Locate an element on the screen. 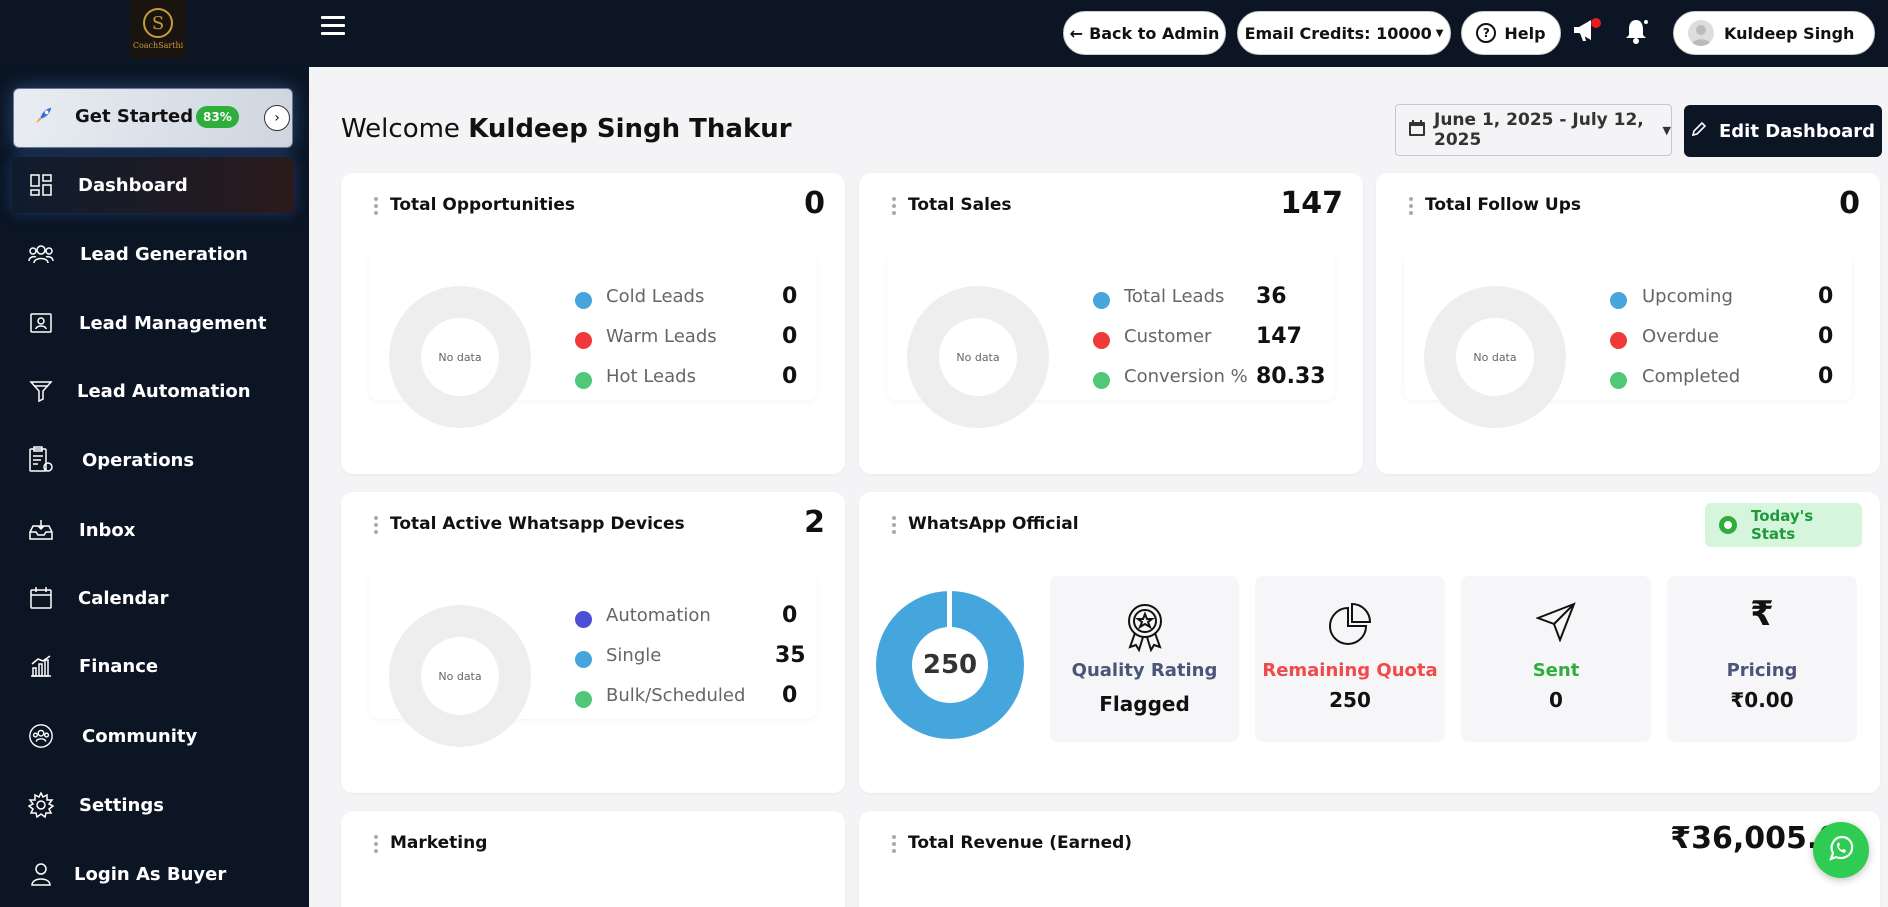 The height and width of the screenshot is (907, 1888). legend-label: Completed is located at coordinates (1691, 376).